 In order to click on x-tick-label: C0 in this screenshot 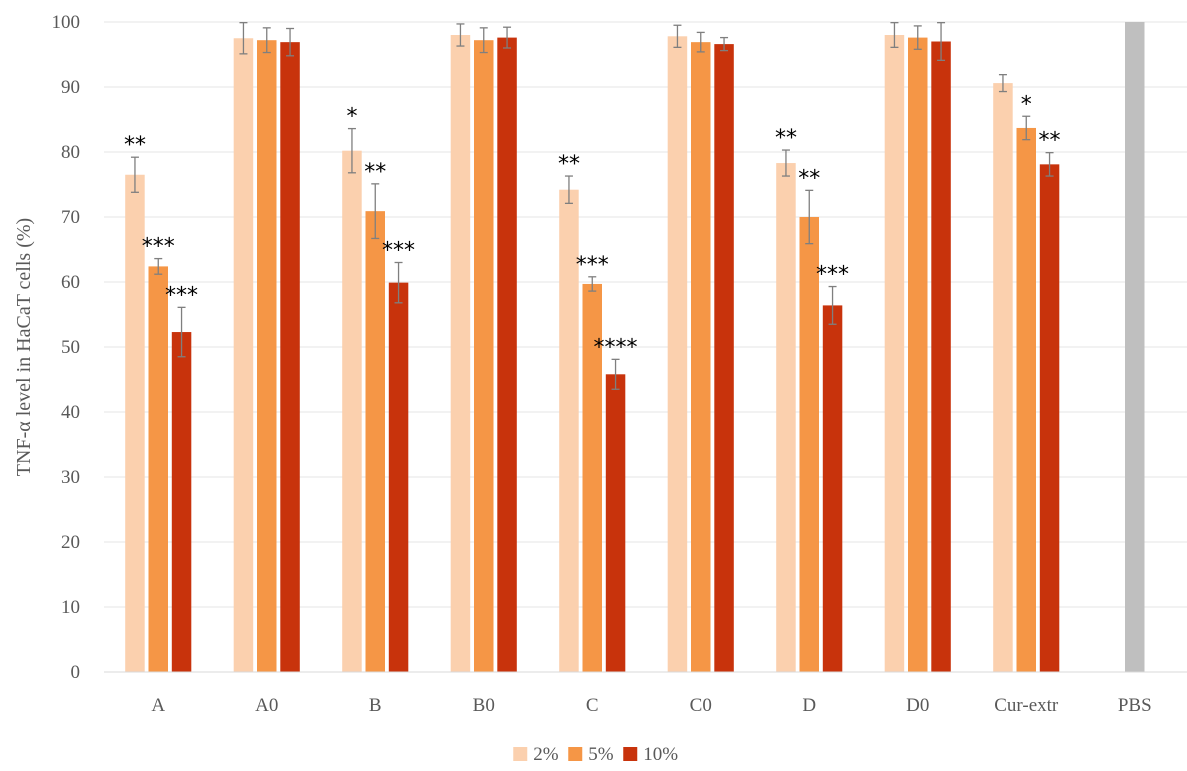, I will do `click(701, 705)`.